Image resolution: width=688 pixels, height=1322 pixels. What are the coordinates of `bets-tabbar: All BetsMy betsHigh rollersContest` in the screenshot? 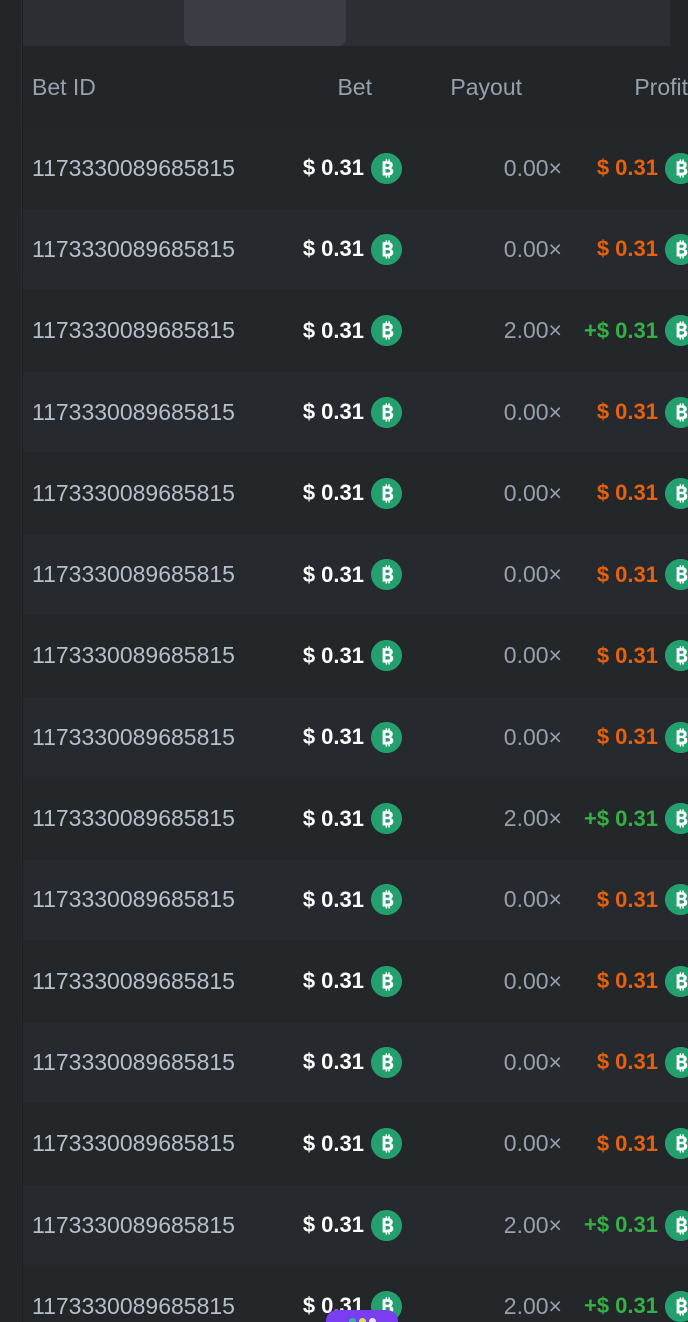 It's located at (346, 23).